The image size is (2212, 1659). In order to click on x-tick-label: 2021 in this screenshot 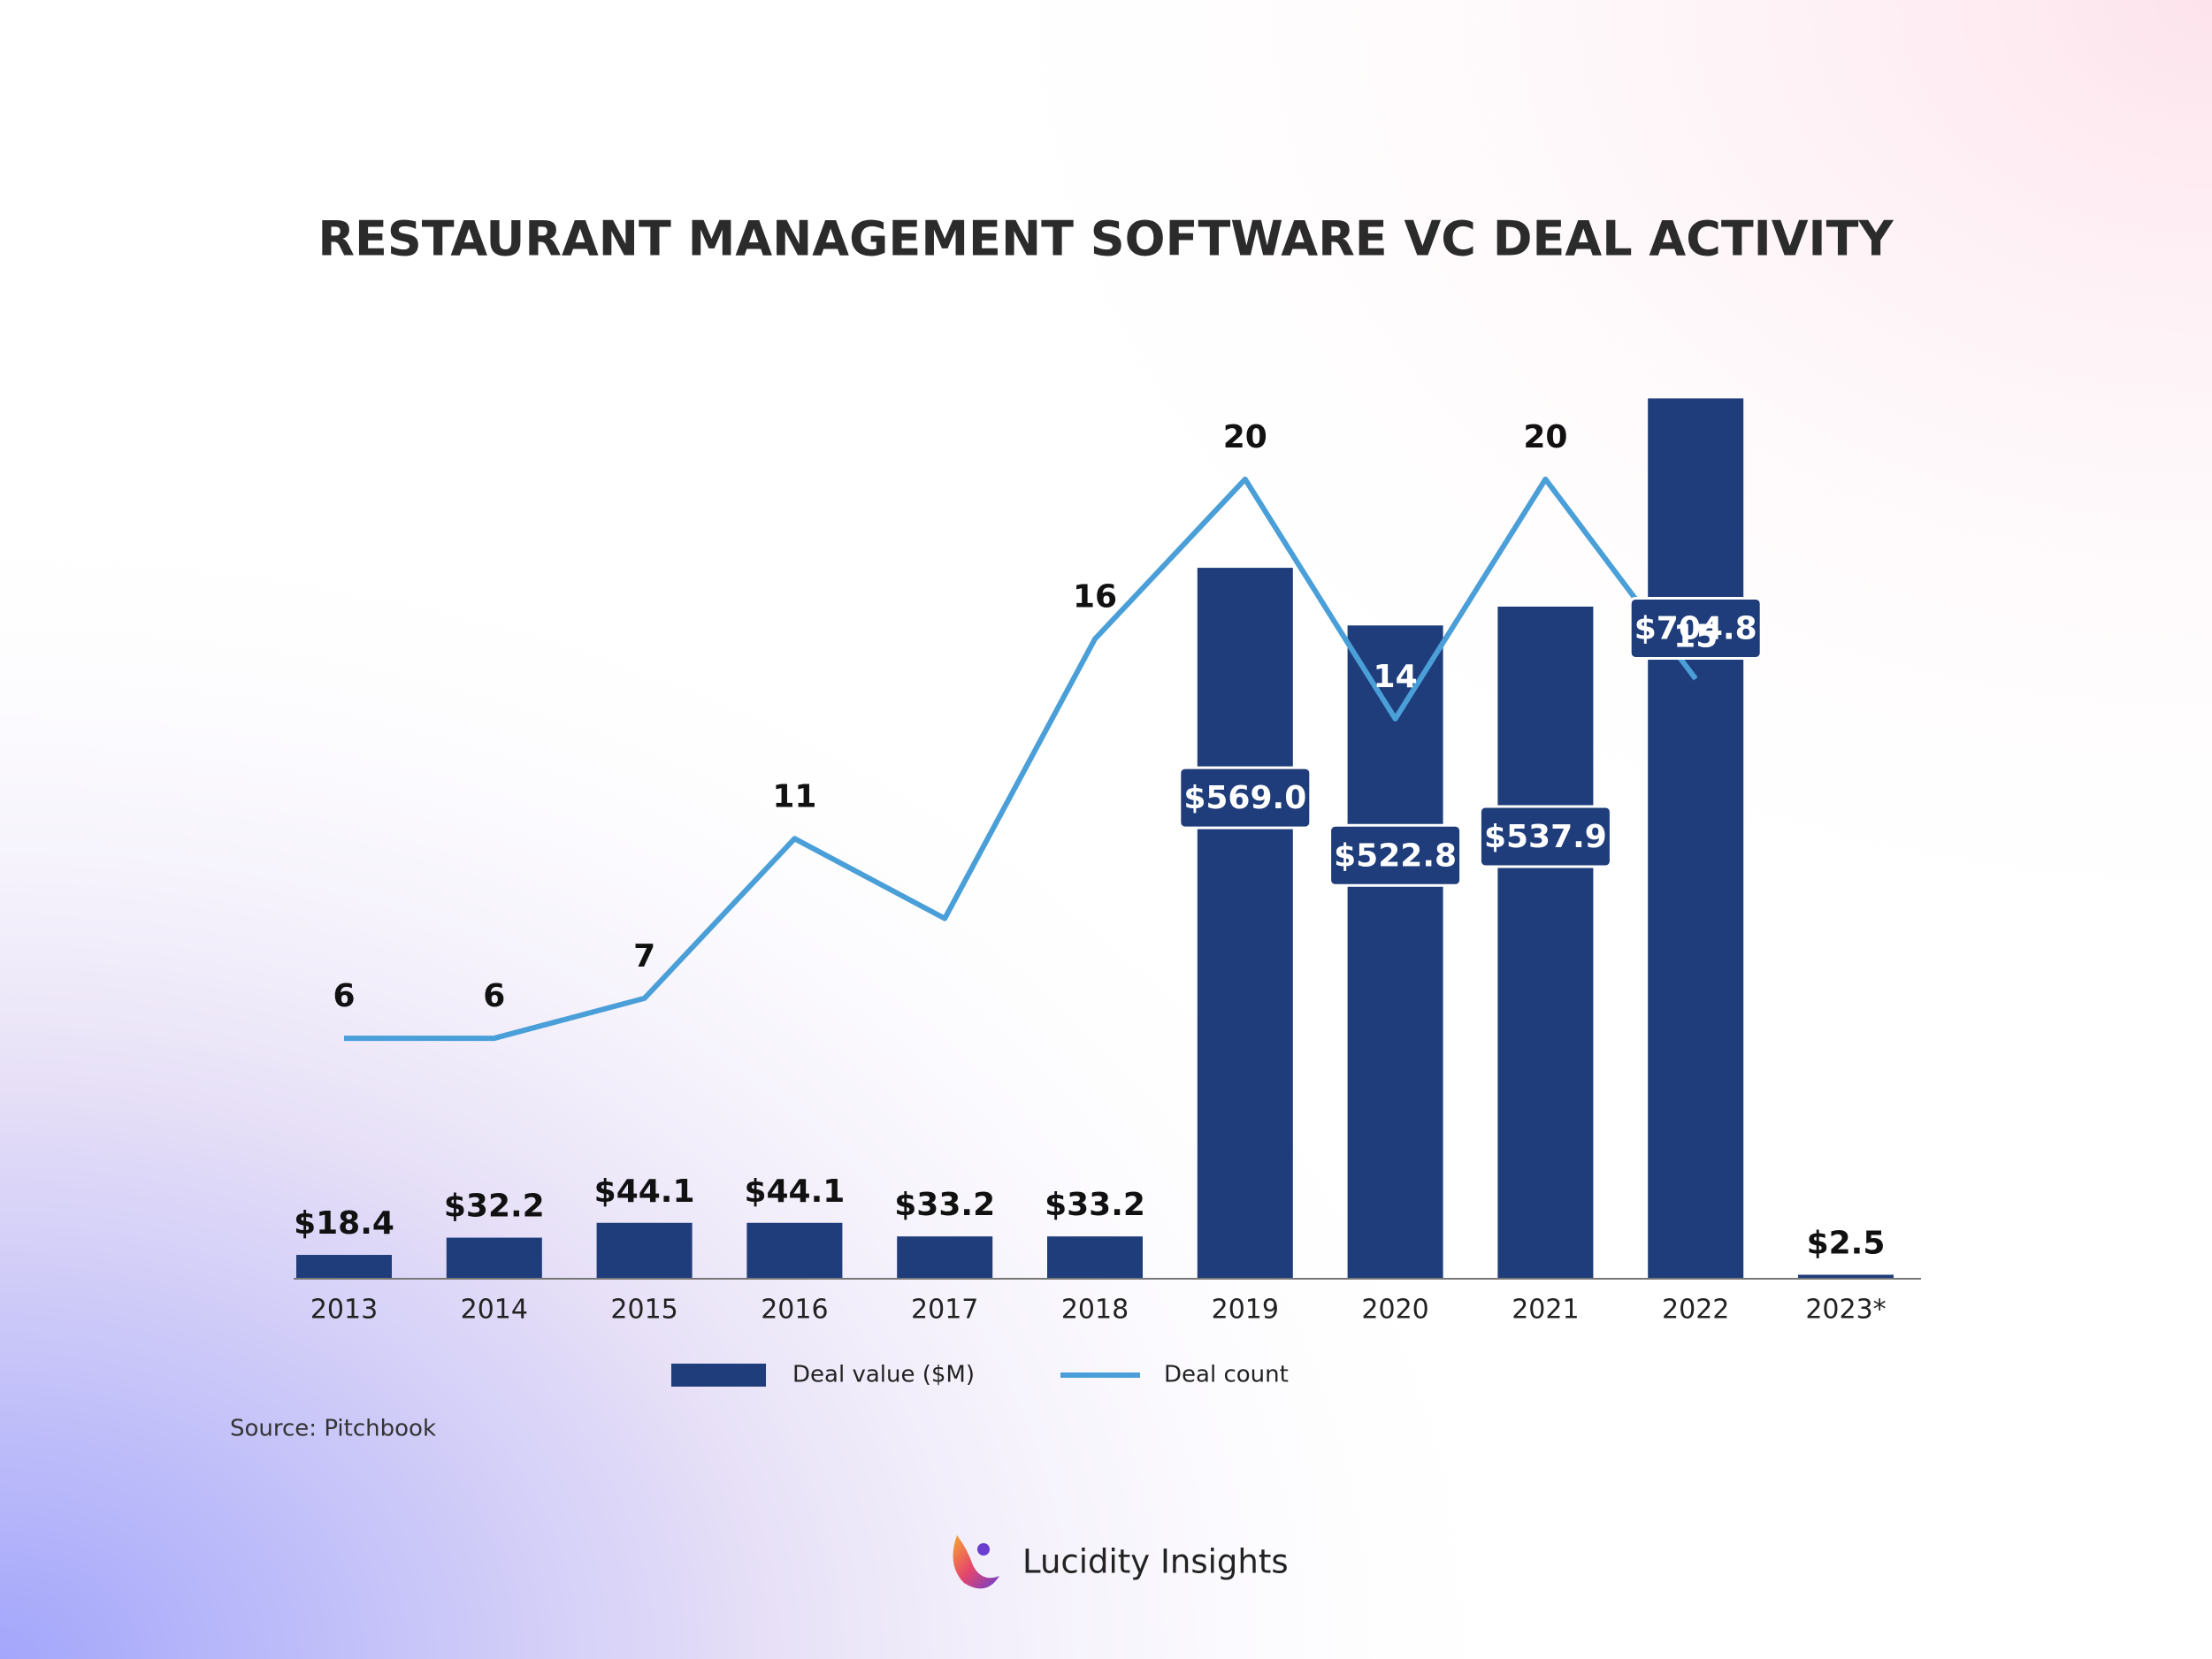, I will do `click(1545, 1310)`.